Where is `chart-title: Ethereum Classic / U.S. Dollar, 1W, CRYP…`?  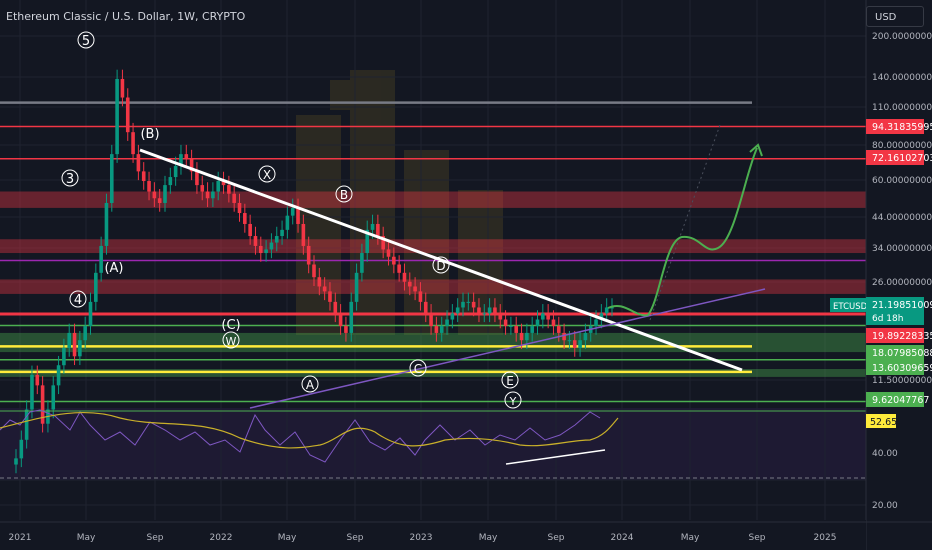
chart-title: Ethereum Classic / U.S. Dollar, 1W, CRYP… is located at coordinates (126, 16).